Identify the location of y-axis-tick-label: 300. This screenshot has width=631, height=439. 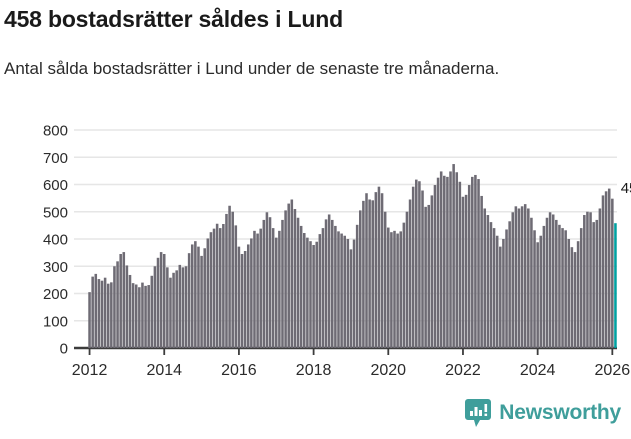
(55, 267).